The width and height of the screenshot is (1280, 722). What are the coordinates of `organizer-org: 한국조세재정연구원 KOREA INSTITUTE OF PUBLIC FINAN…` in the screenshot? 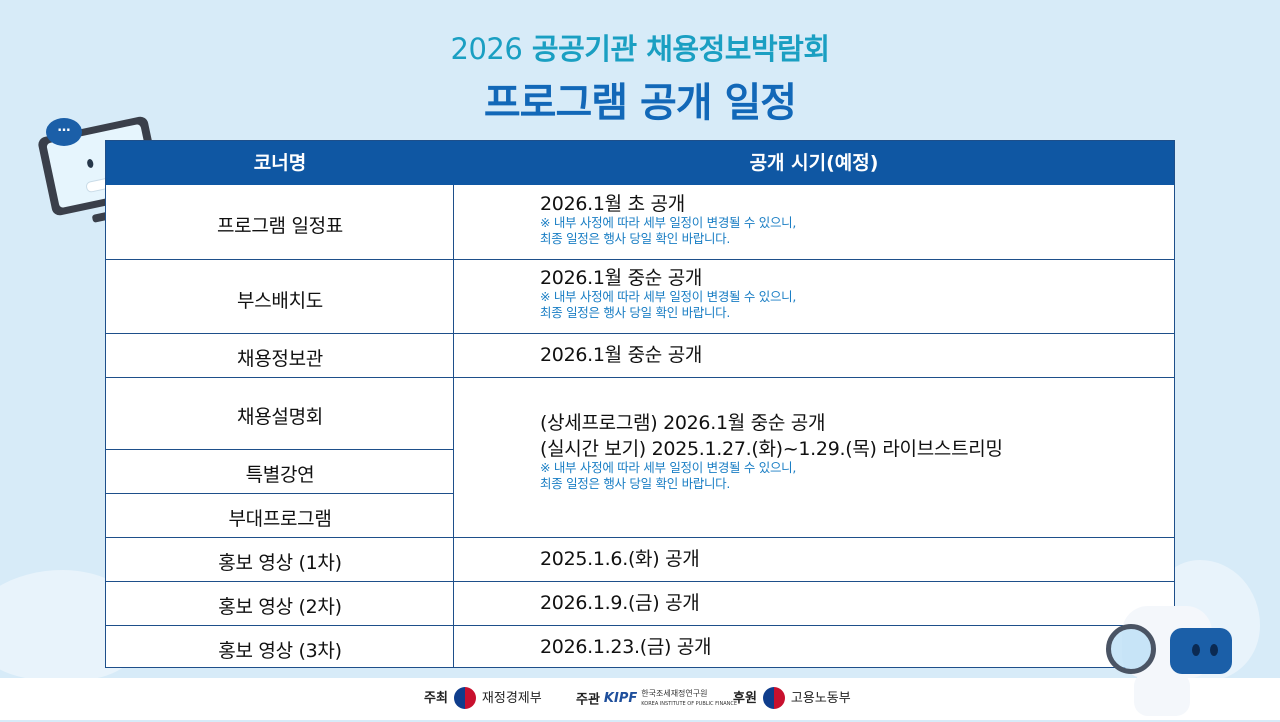 It's located at (689, 698).